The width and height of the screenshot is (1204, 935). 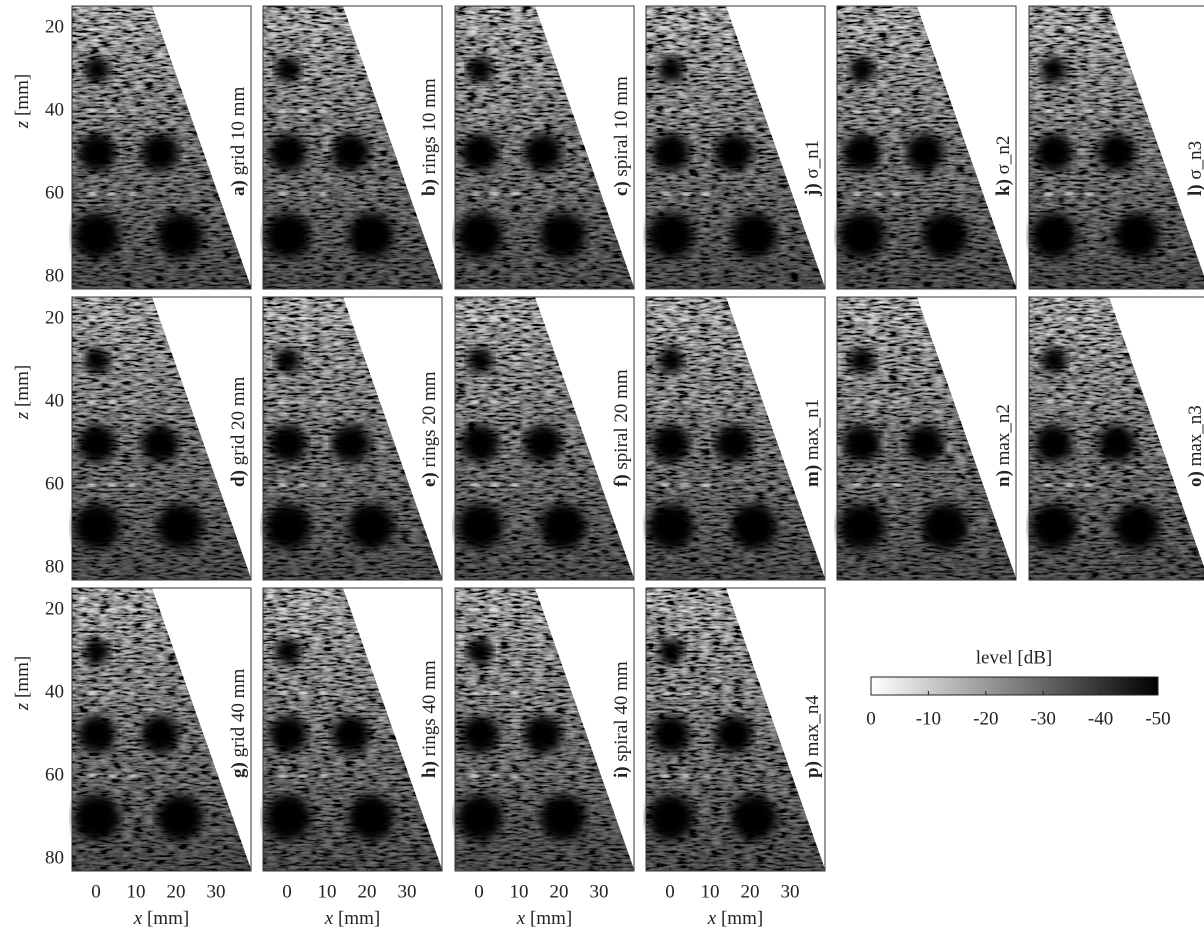 What do you see at coordinates (216, 891) in the screenshot?
I see `x-tick-label: 30` at bounding box center [216, 891].